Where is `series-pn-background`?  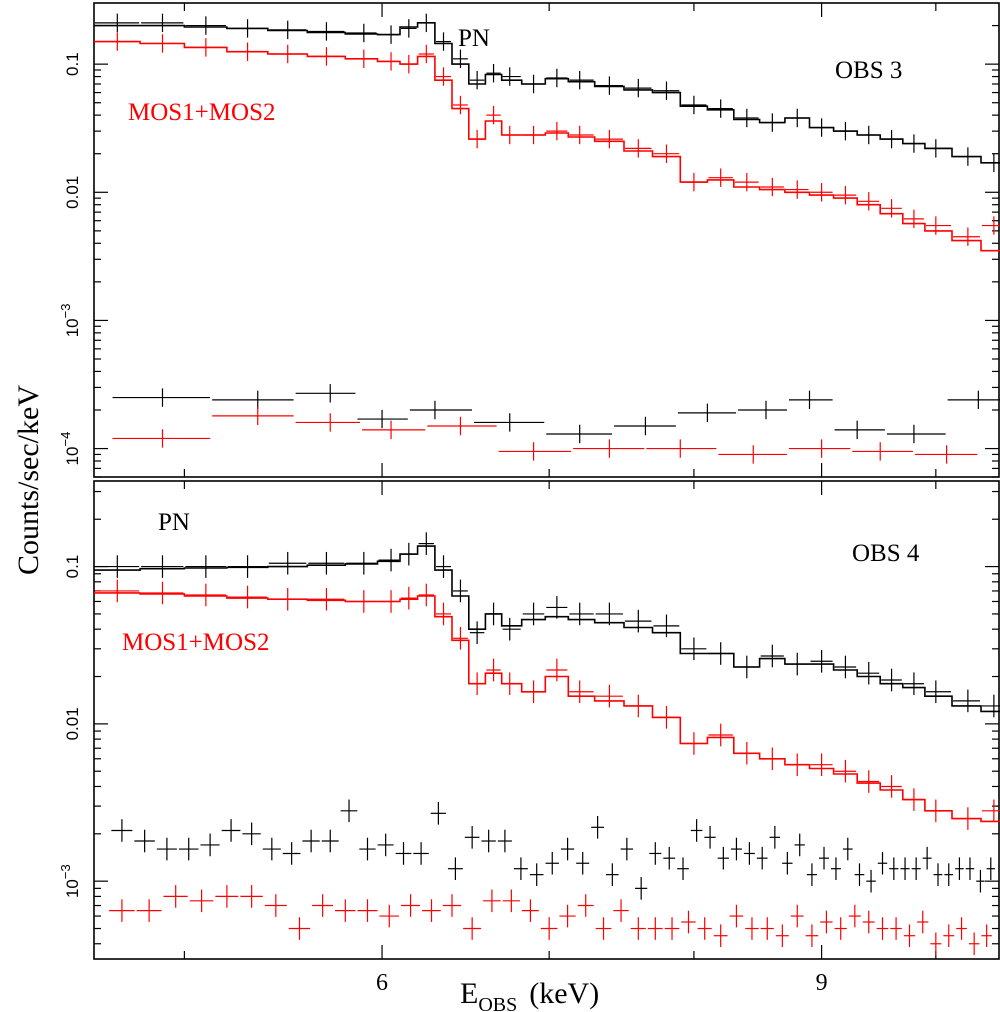
series-pn-background is located at coordinates (556, 414).